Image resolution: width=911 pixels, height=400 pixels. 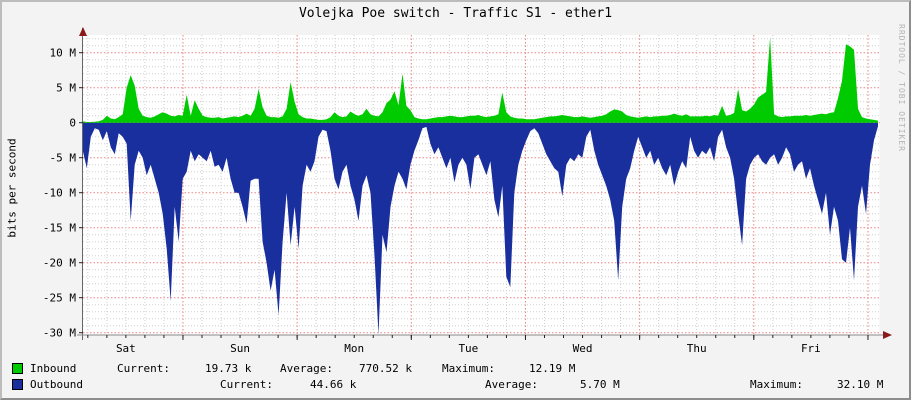 What do you see at coordinates (59, 228) in the screenshot?
I see `y-tick-label: -15 M` at bounding box center [59, 228].